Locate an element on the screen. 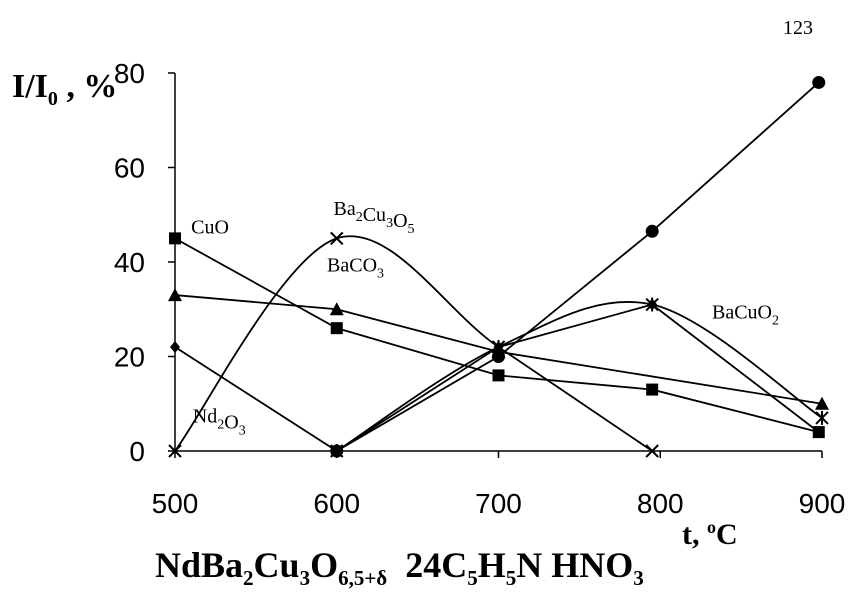  annotation-label: Nd2O3 is located at coordinates (219, 422).